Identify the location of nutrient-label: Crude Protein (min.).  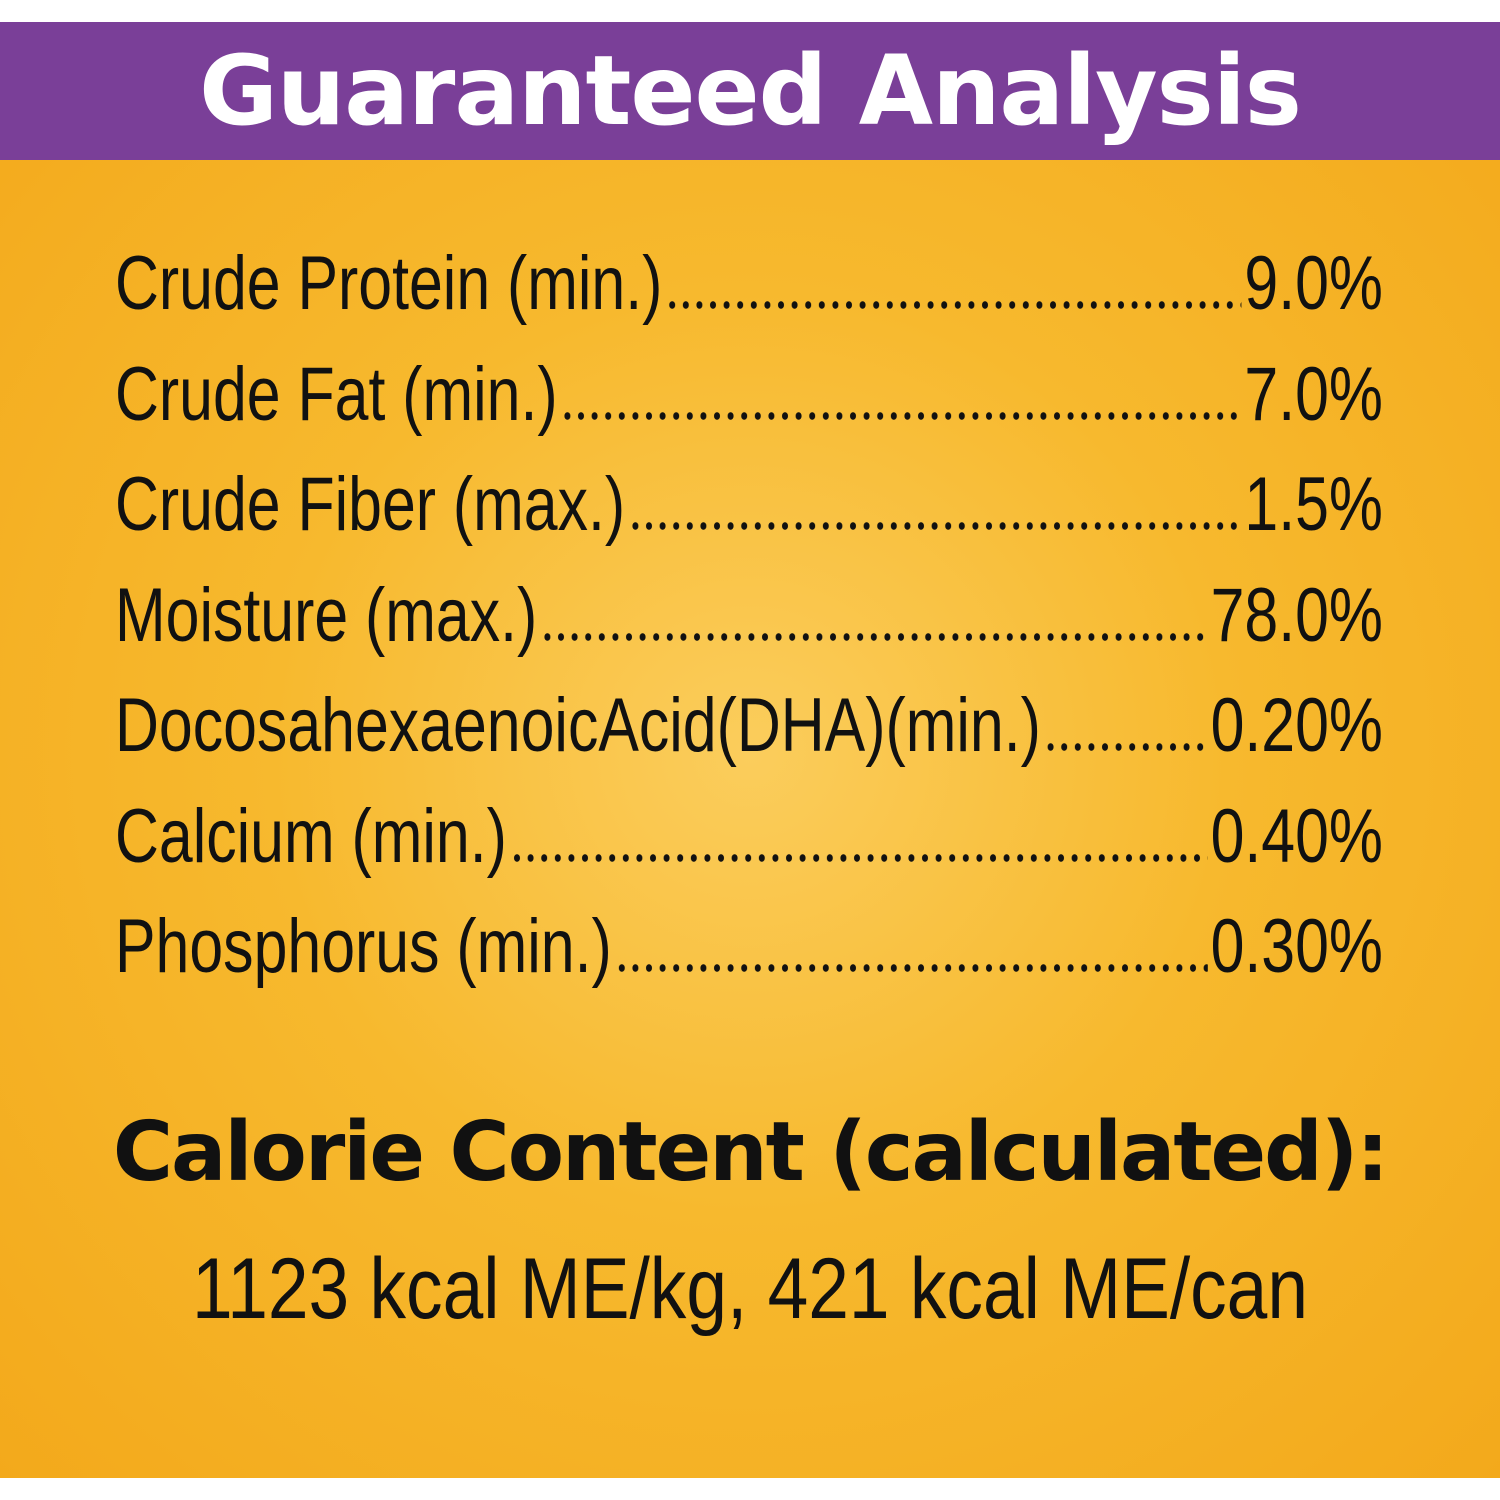
(389, 283).